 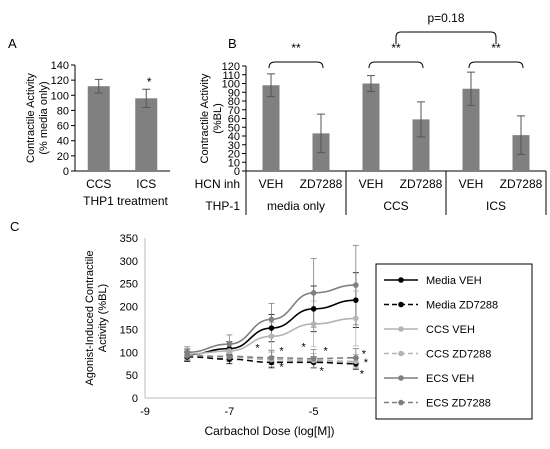 What do you see at coordinates (234, 102) in the screenshot?
I see `y-tick-label: 80` at bounding box center [234, 102].